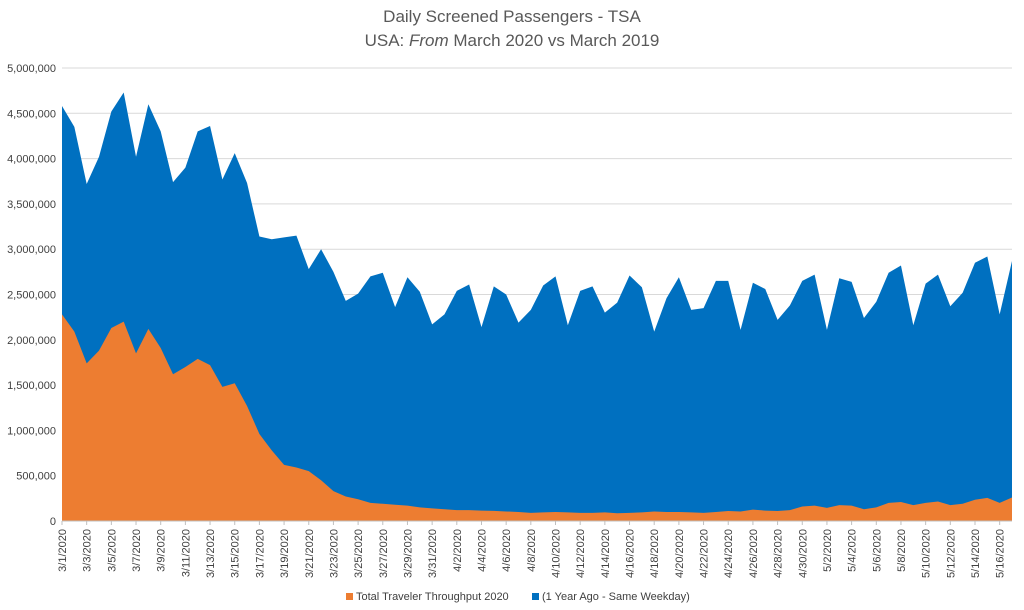 The width and height of the screenshot is (1024, 610). What do you see at coordinates (512, 16) in the screenshot?
I see `chart-title: Daily Screened Passengers - TSA` at bounding box center [512, 16].